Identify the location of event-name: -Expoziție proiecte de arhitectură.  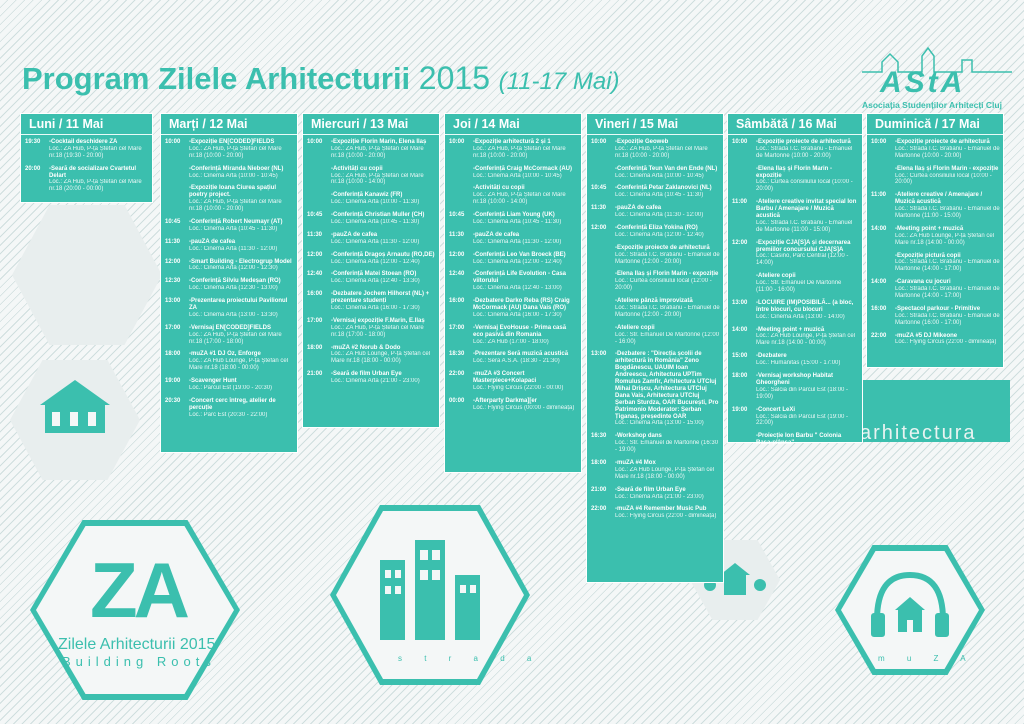
(803, 142).